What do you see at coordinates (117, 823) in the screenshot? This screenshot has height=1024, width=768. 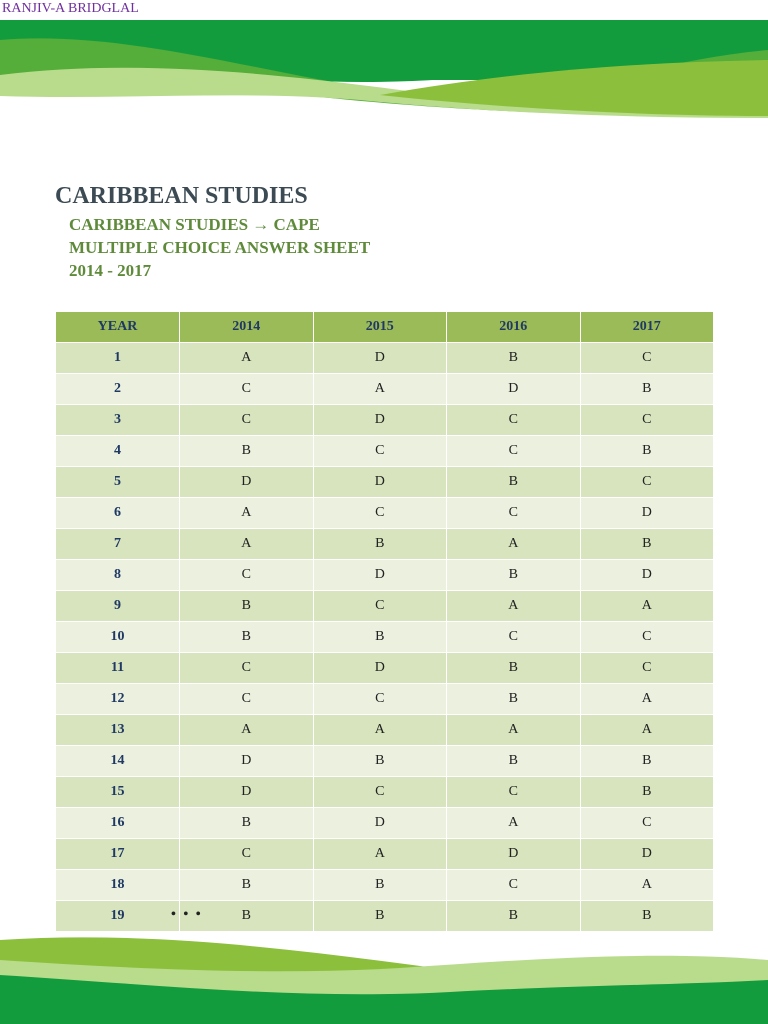 I see `question-number: 16` at bounding box center [117, 823].